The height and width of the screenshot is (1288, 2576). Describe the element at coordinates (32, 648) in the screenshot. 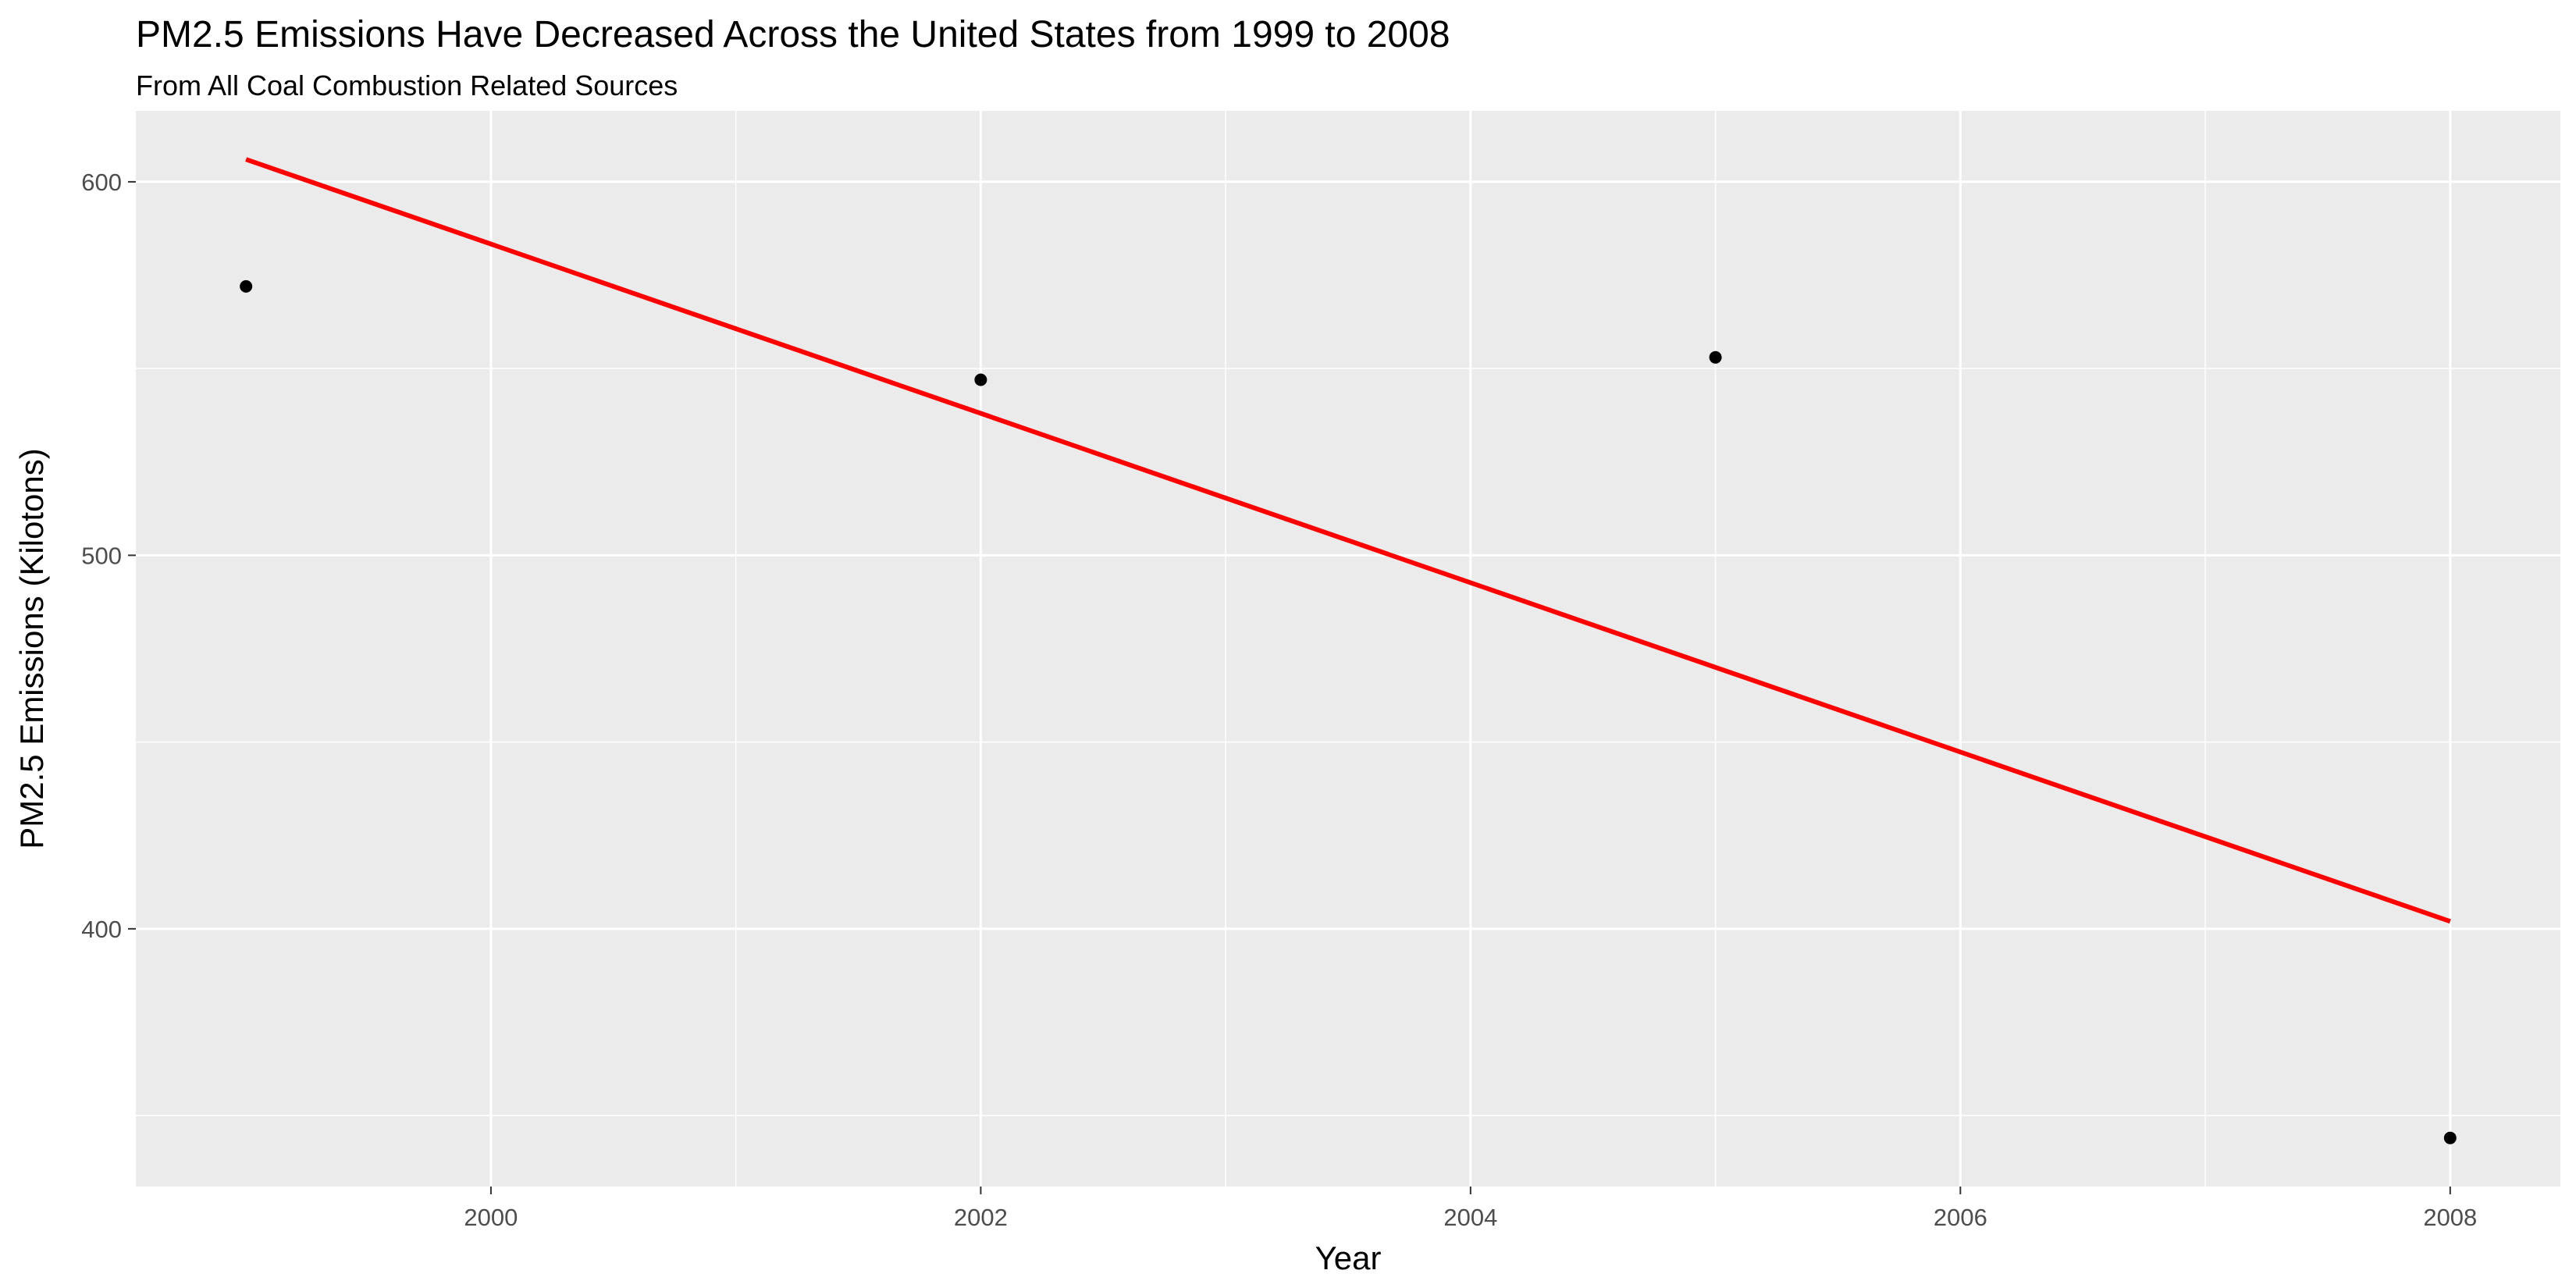

I see `y-axis-title: PM2.5 Emissions (Kilotons)` at that location.